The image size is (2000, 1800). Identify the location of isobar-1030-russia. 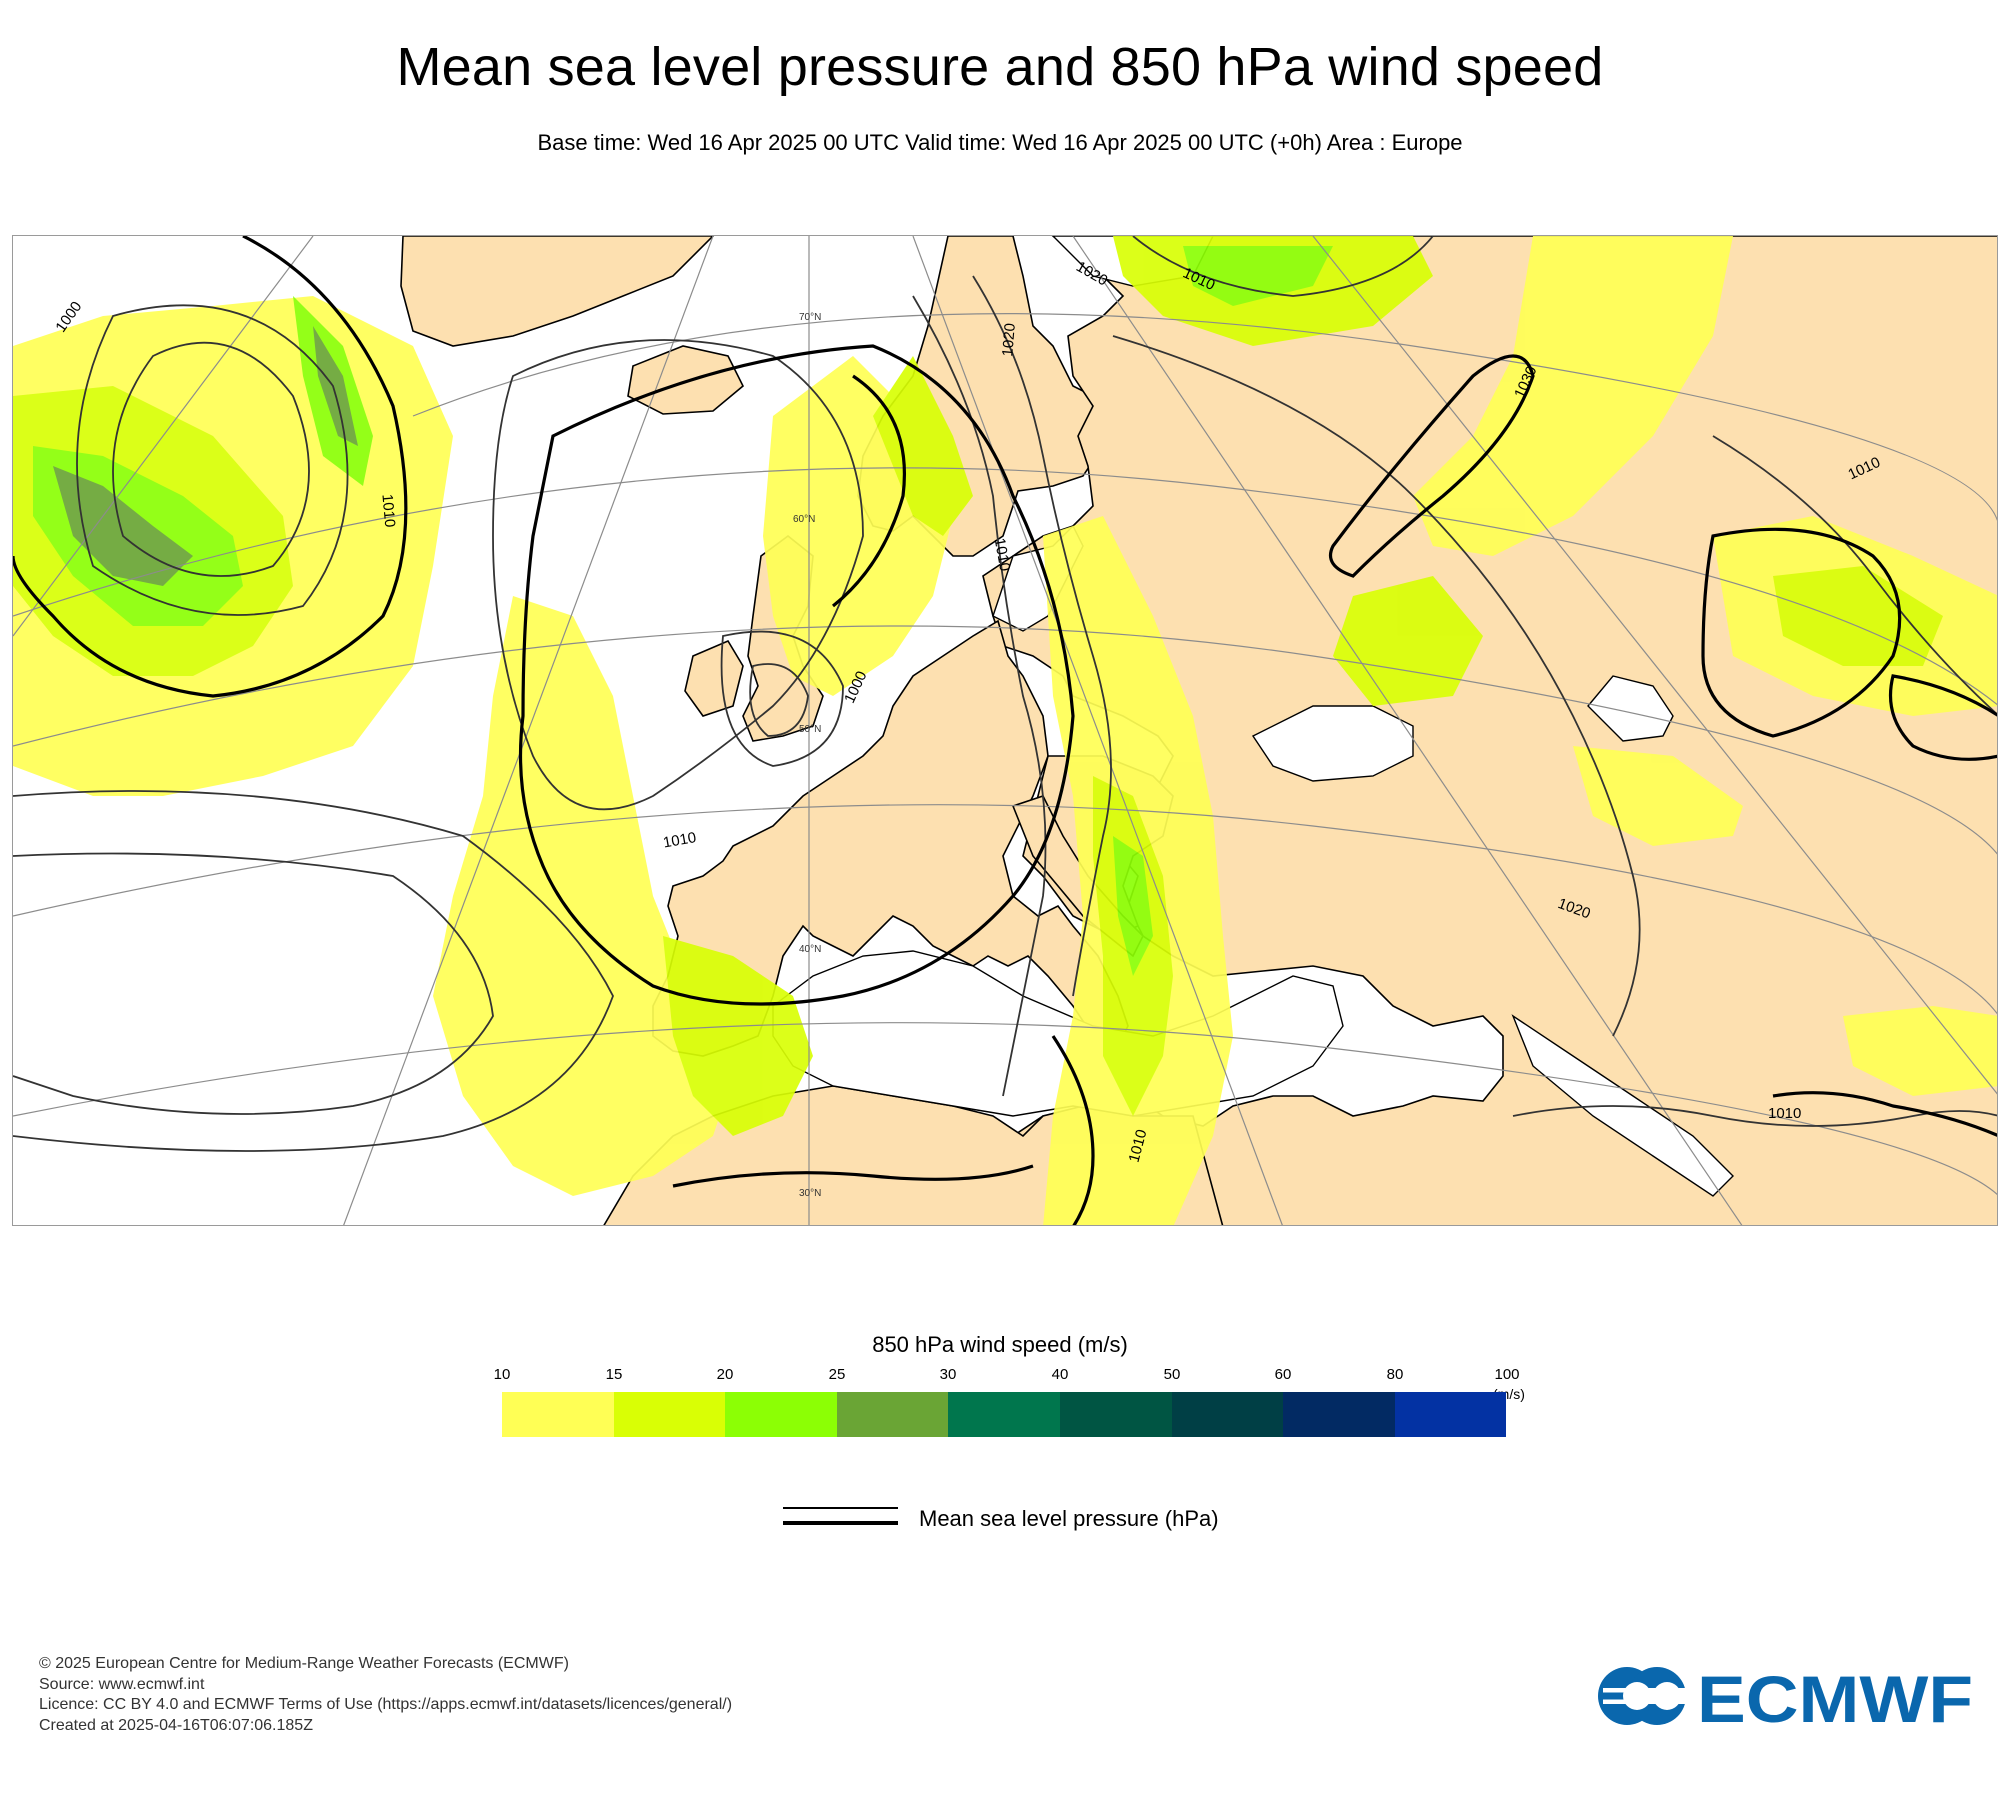
(1431, 466).